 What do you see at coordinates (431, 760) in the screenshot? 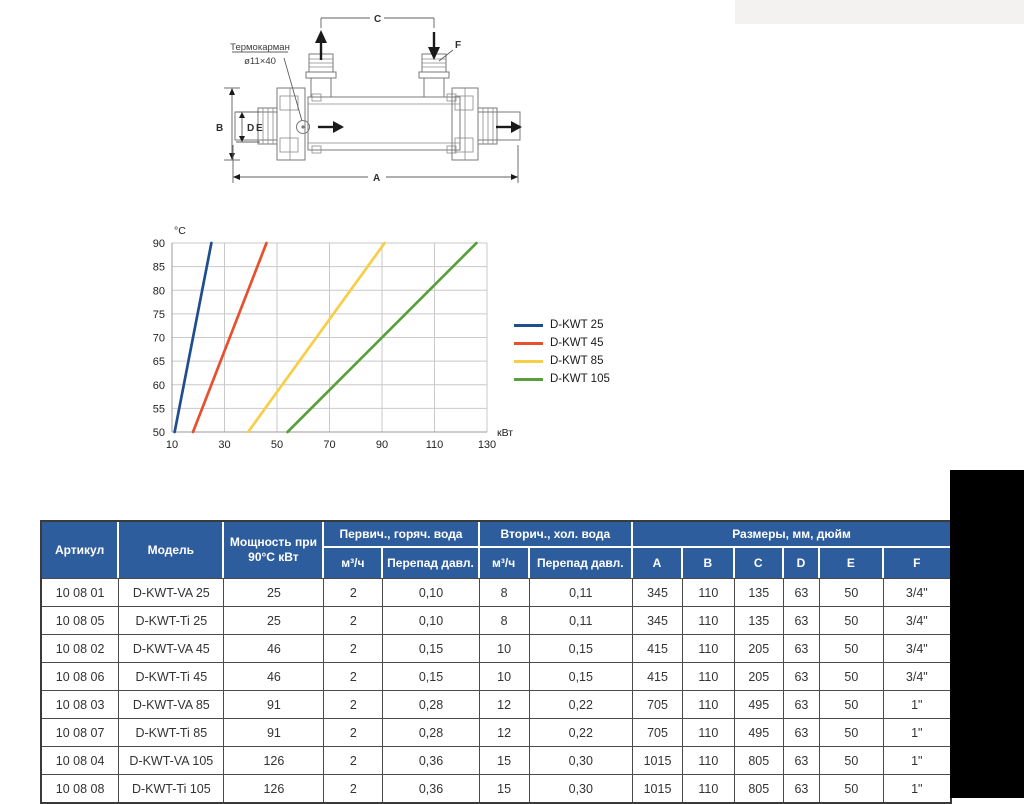
I see `cell-primary-pressure-drop: 0,36` at bounding box center [431, 760].